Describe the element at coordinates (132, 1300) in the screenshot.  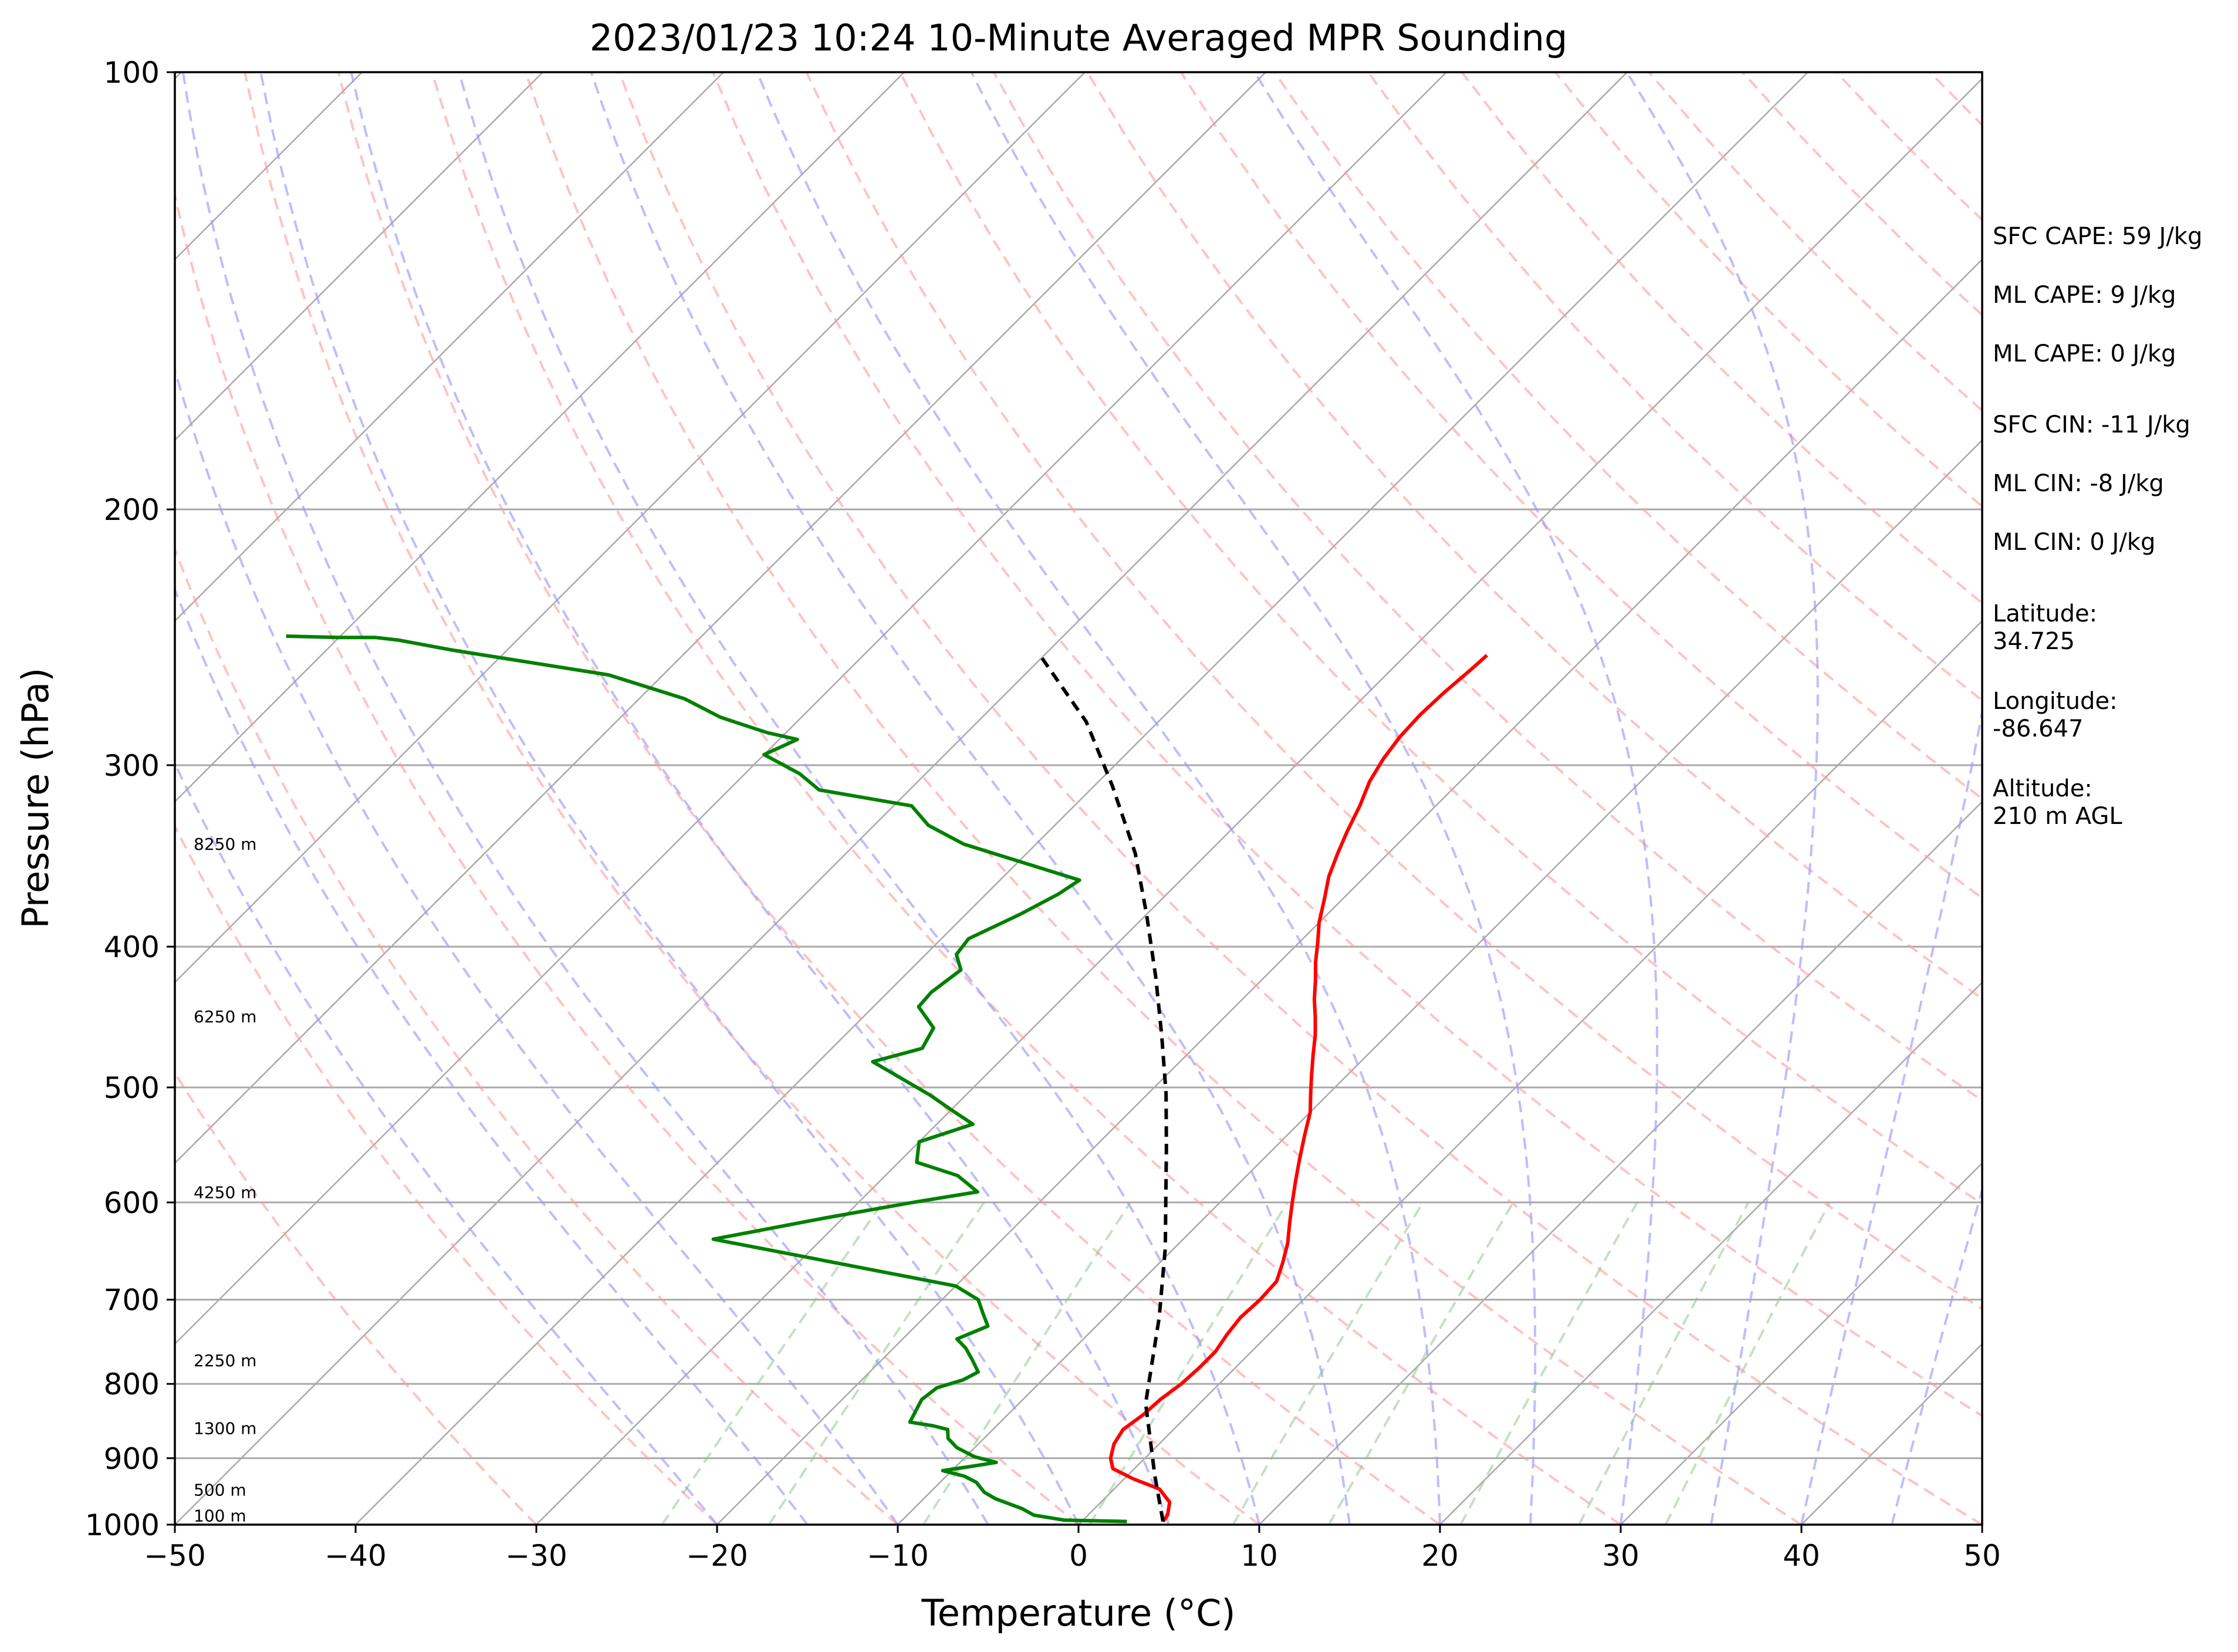
I see `y-tick-label: 700` at that location.